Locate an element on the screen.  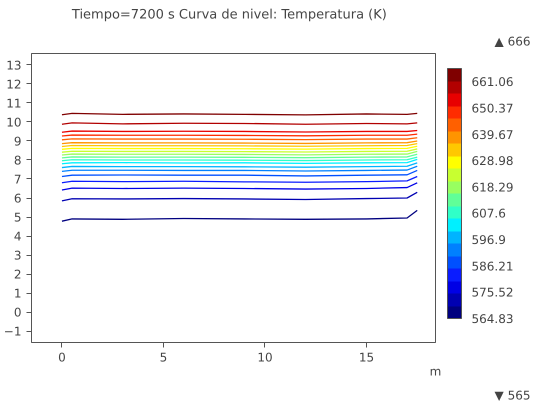
y-tick-label: 10 is located at coordinates (14, 122).